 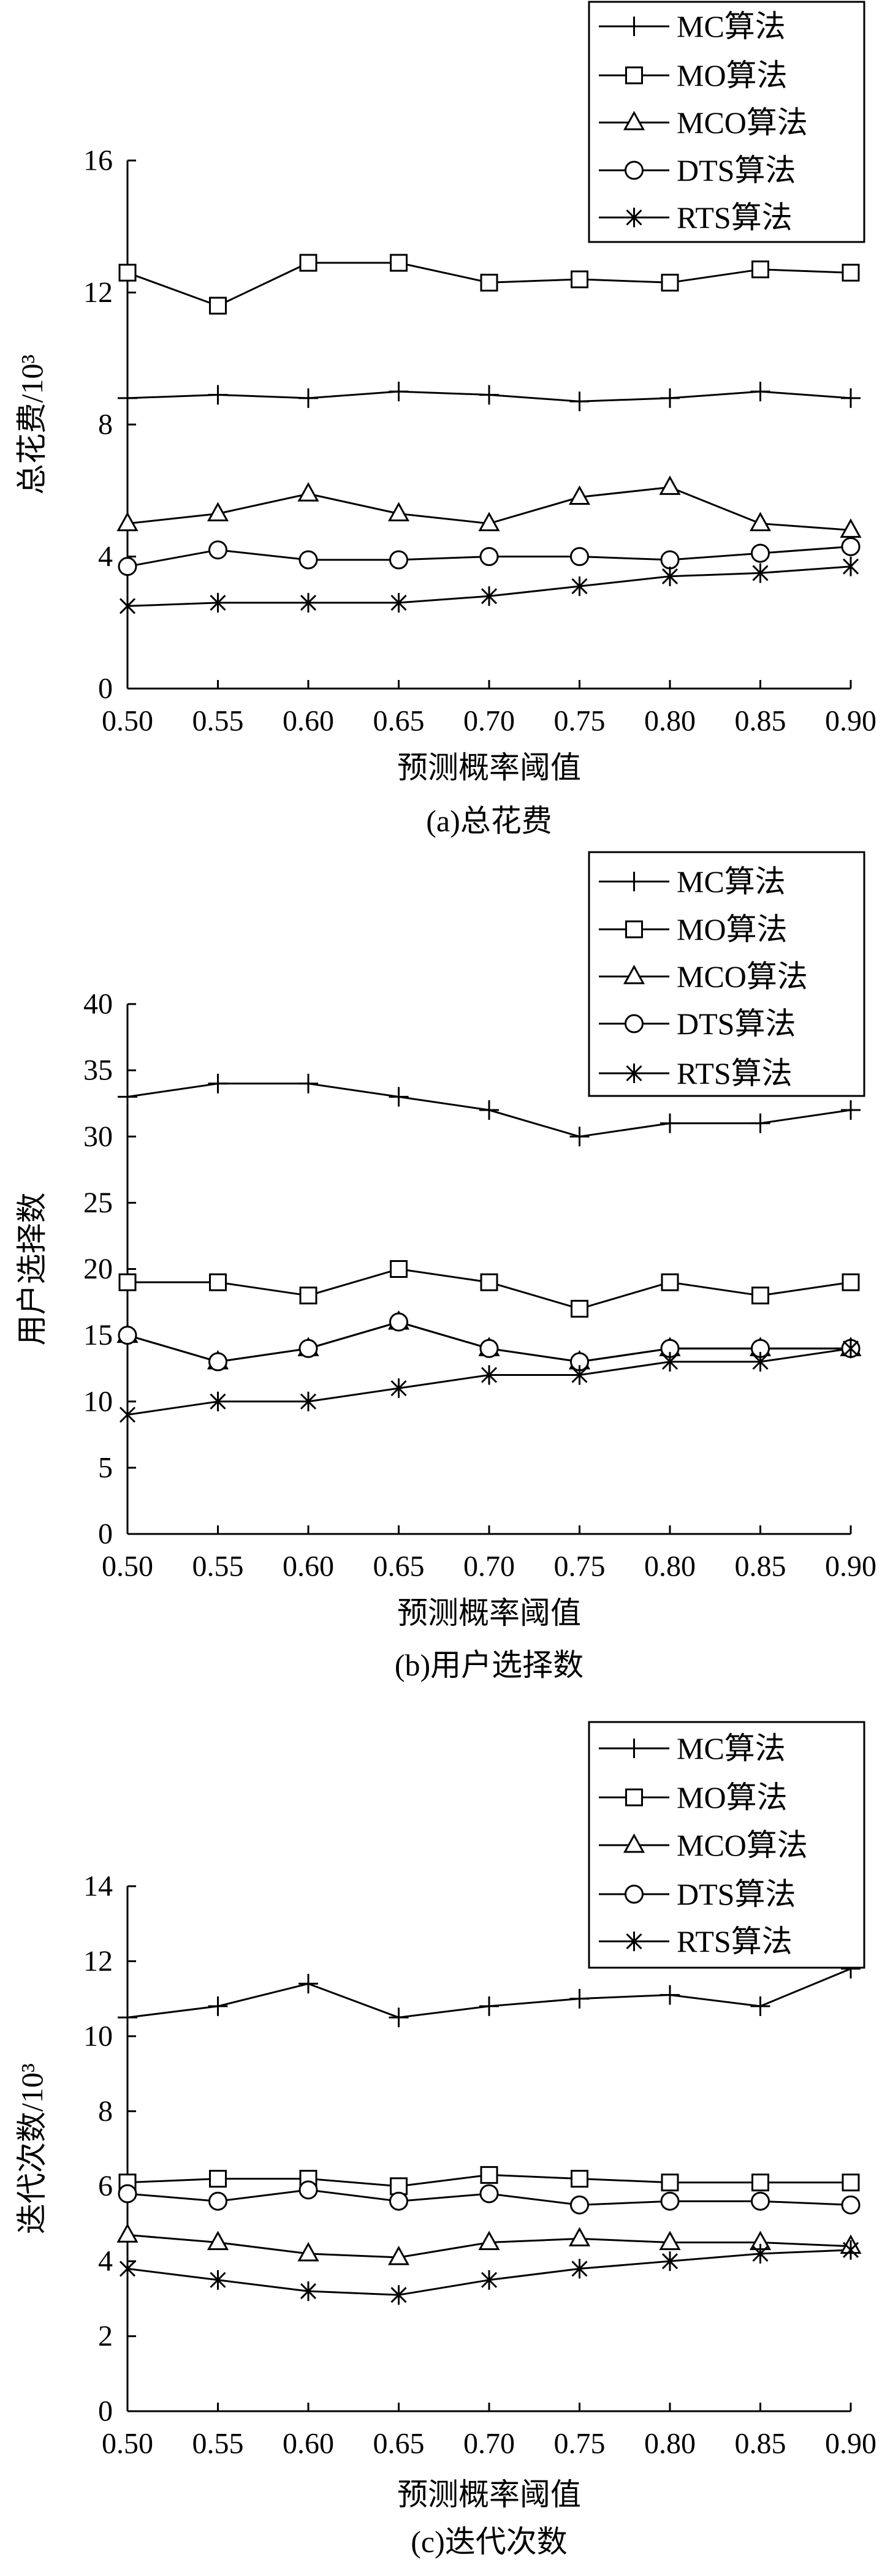 I want to click on y-tick-label: 25, so click(x=98, y=1203).